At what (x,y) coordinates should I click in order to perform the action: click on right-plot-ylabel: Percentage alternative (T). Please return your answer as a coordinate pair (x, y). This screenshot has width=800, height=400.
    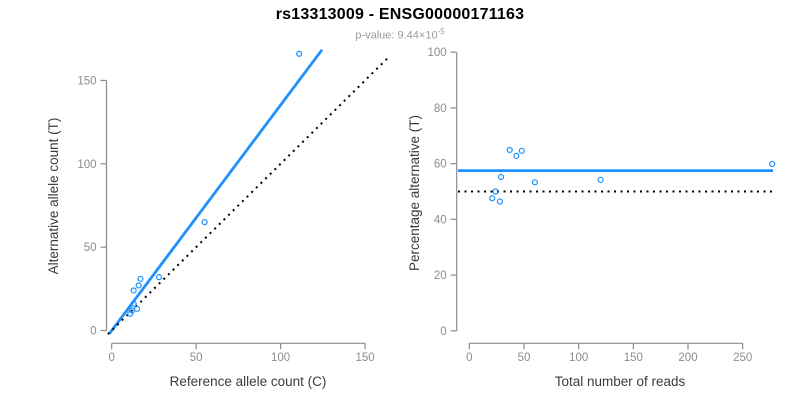
    Looking at the image, I should click on (414, 193).